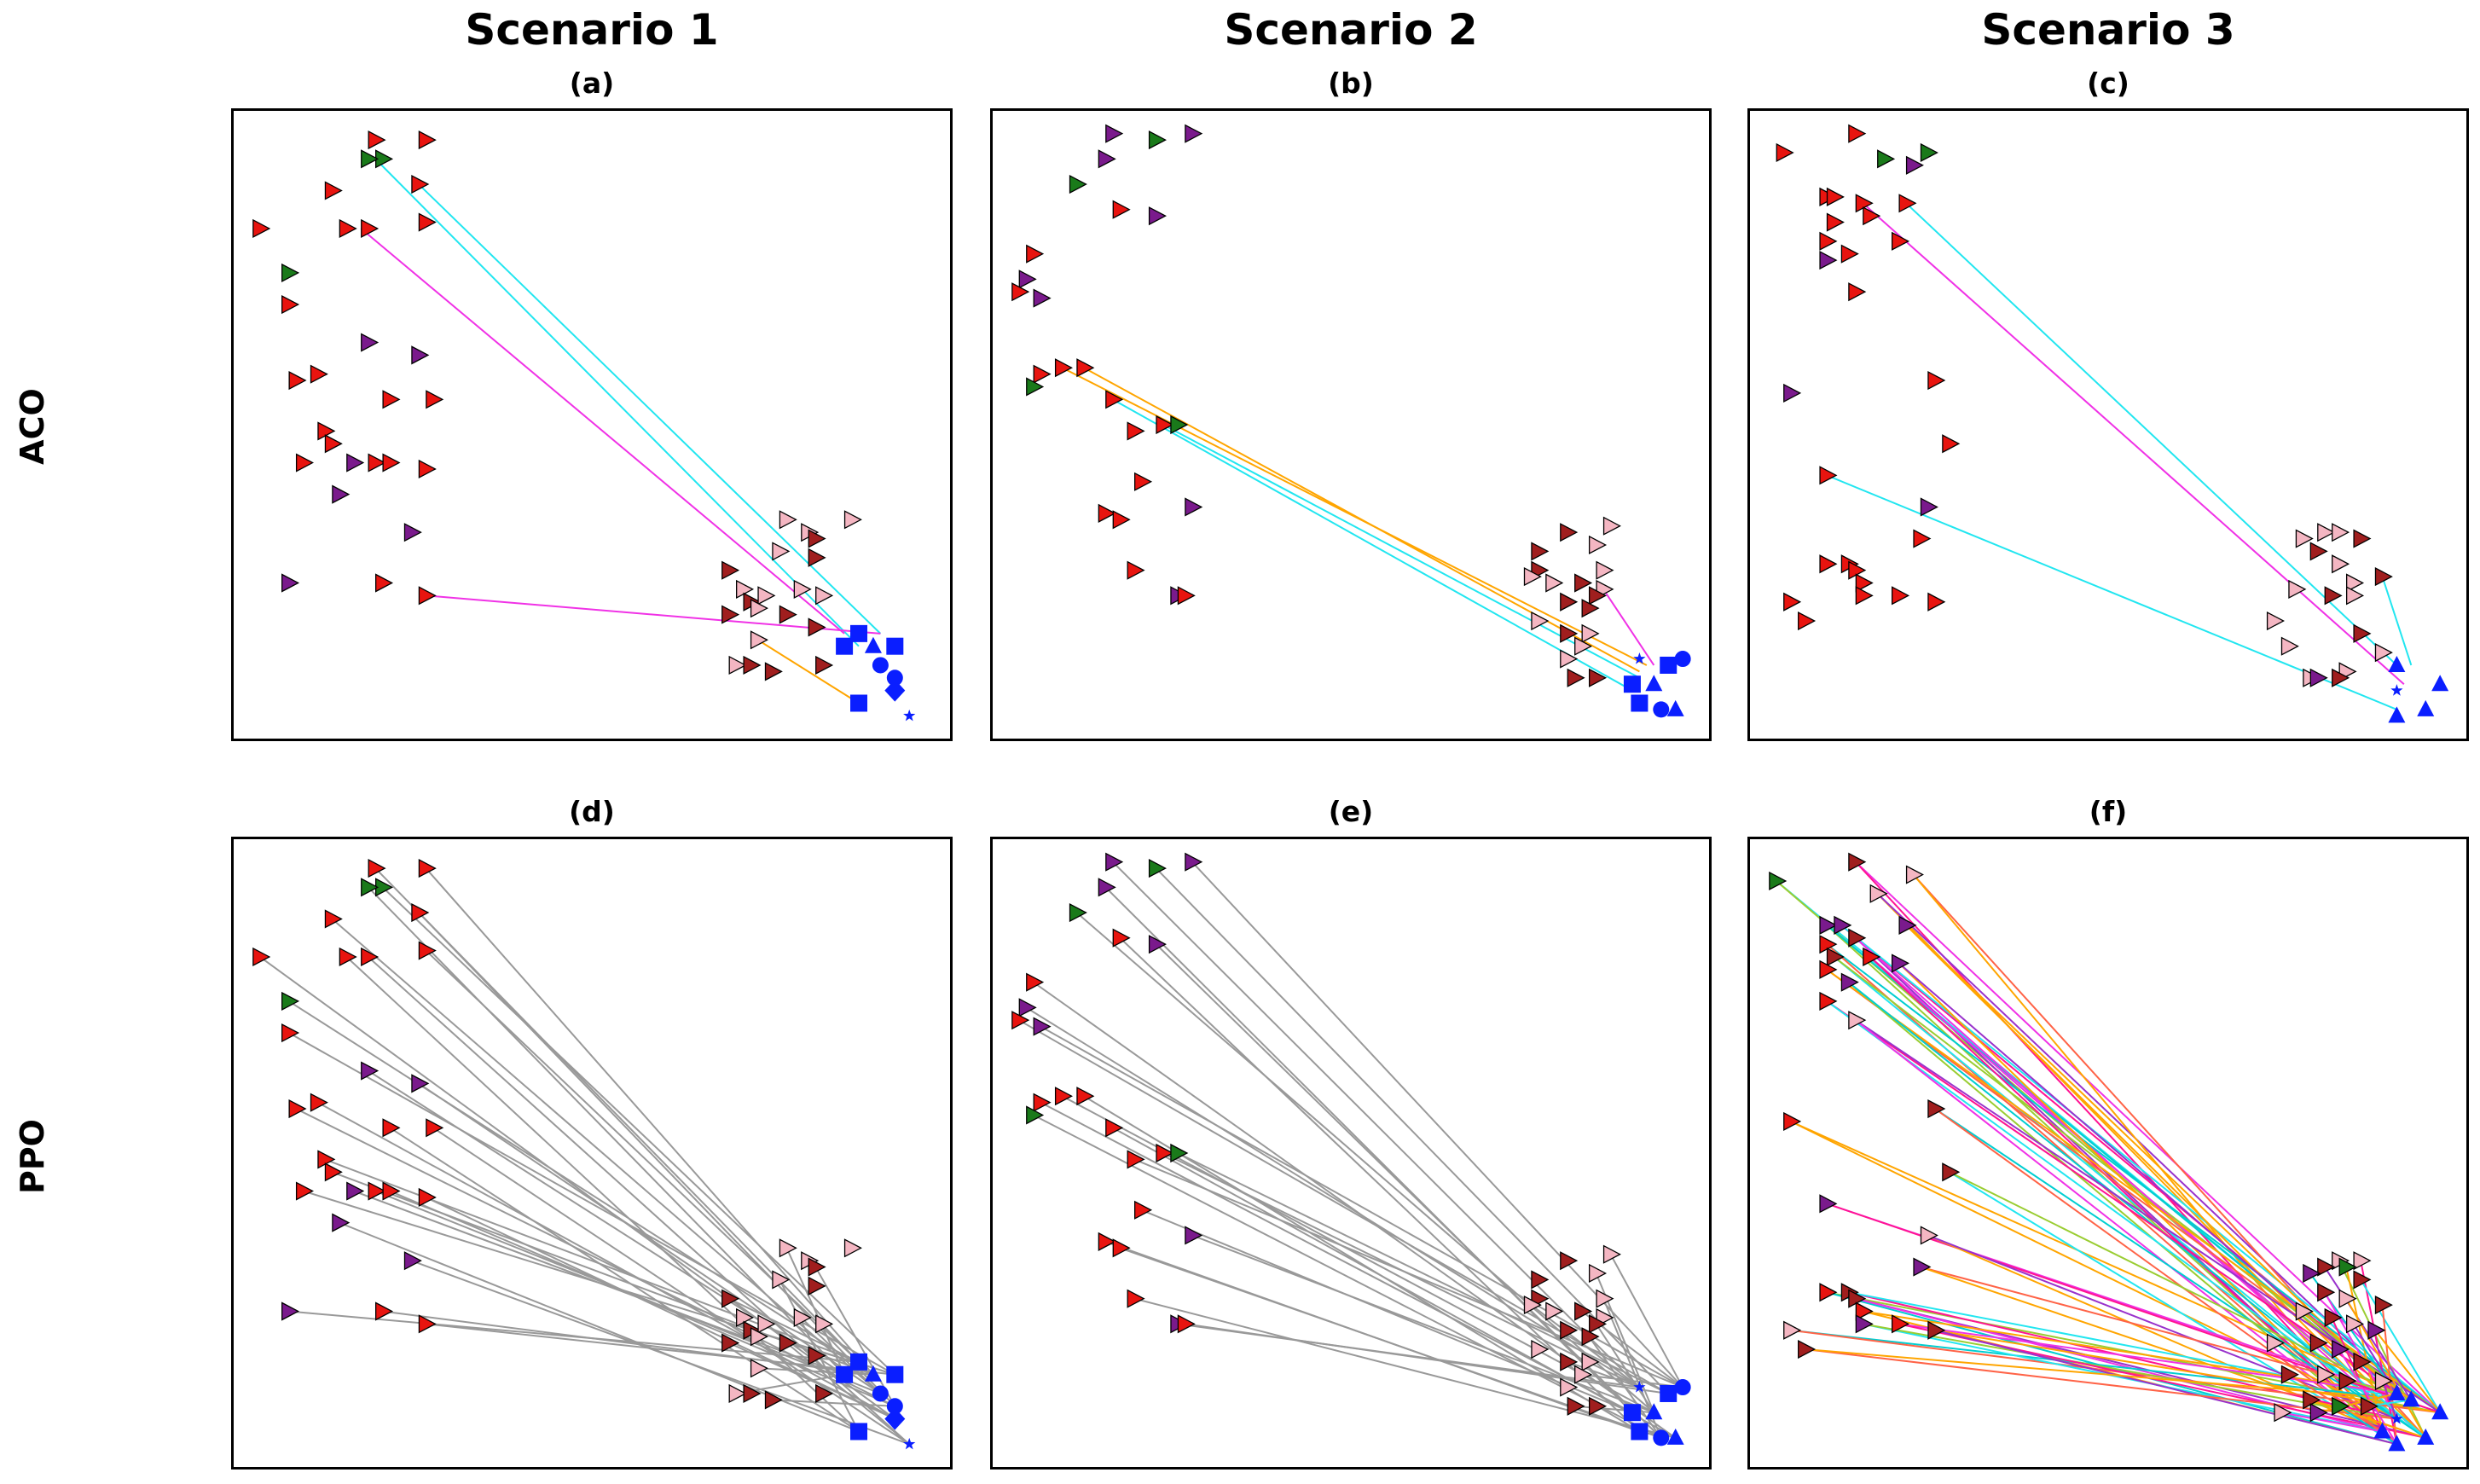 This screenshot has height=1484, width=2480. What do you see at coordinates (1351, 83) in the screenshot?
I see `panel-label-b: (b)` at bounding box center [1351, 83].